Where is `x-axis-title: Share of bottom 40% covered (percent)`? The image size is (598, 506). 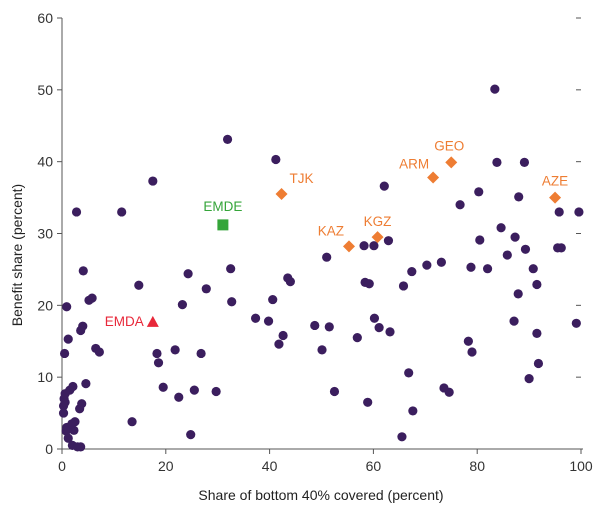 x-axis-title: Share of bottom 40% covered (percent) is located at coordinates (320, 495).